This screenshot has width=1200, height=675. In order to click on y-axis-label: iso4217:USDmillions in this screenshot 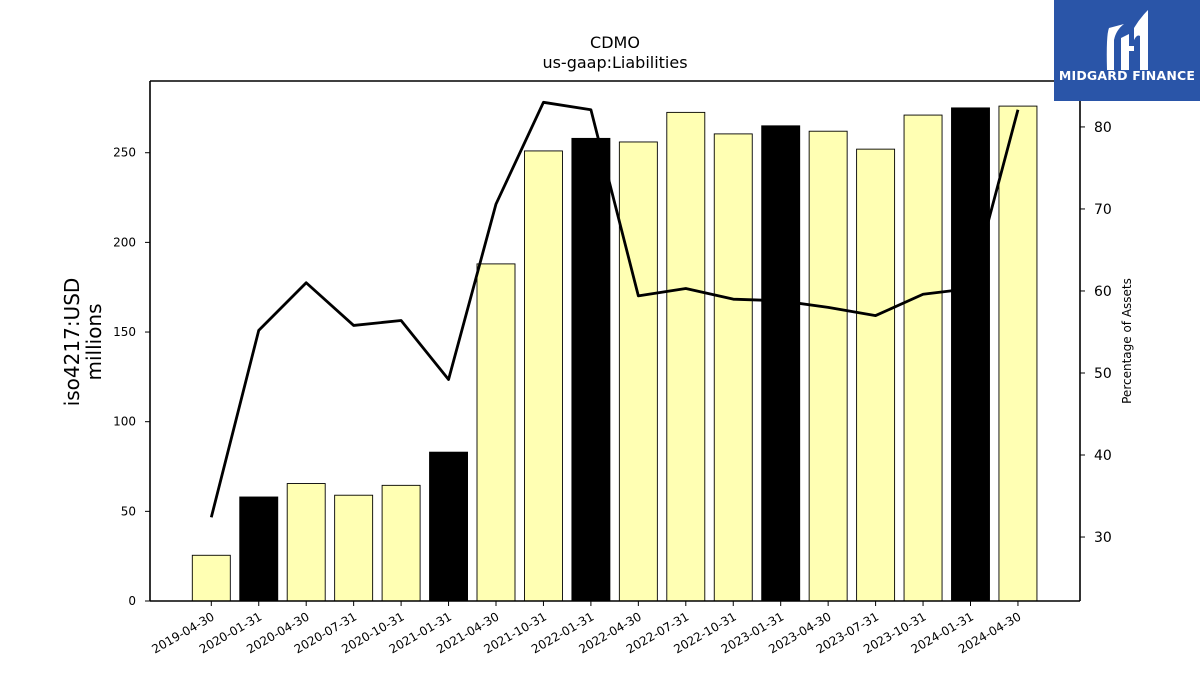, I will do `click(83, 342)`.